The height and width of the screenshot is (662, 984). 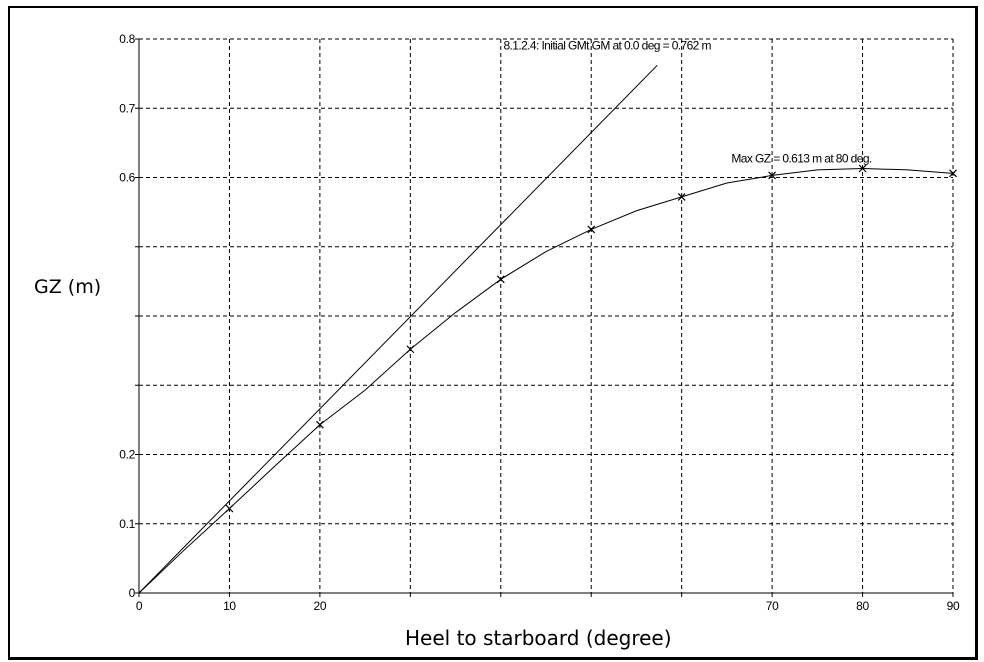 What do you see at coordinates (127, 108) in the screenshot?
I see `y-tick-label: 0.7` at bounding box center [127, 108].